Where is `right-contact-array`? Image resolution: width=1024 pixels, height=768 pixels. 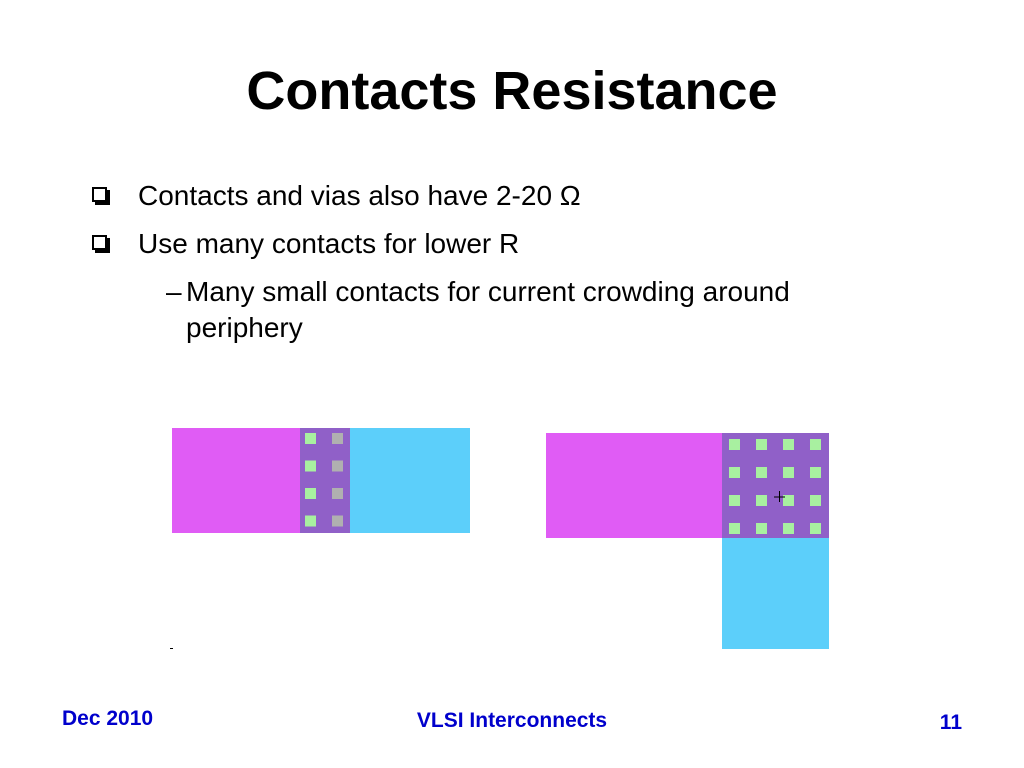 right-contact-array is located at coordinates (775, 486).